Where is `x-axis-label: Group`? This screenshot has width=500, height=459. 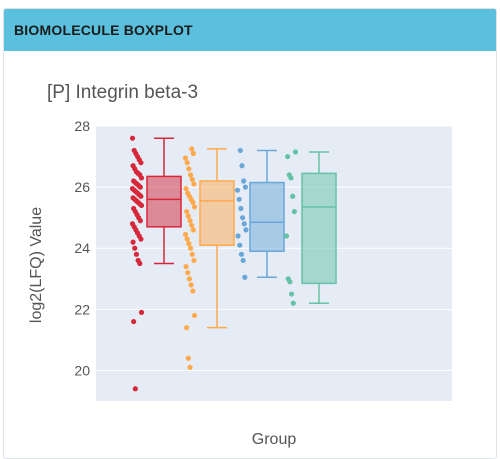 x-axis-label: Group is located at coordinates (274, 439).